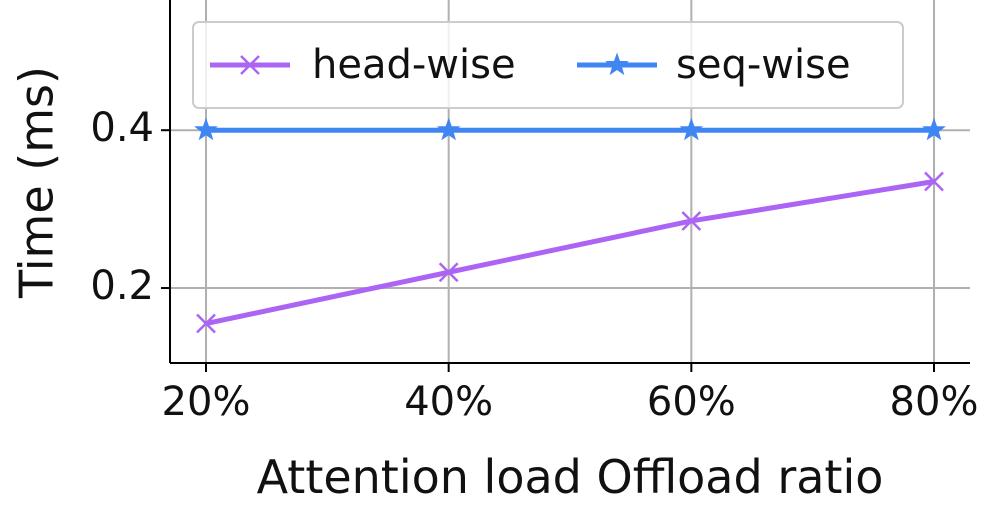  Describe the element at coordinates (206, 402) in the screenshot. I see `x-tick-label: 20%` at that location.